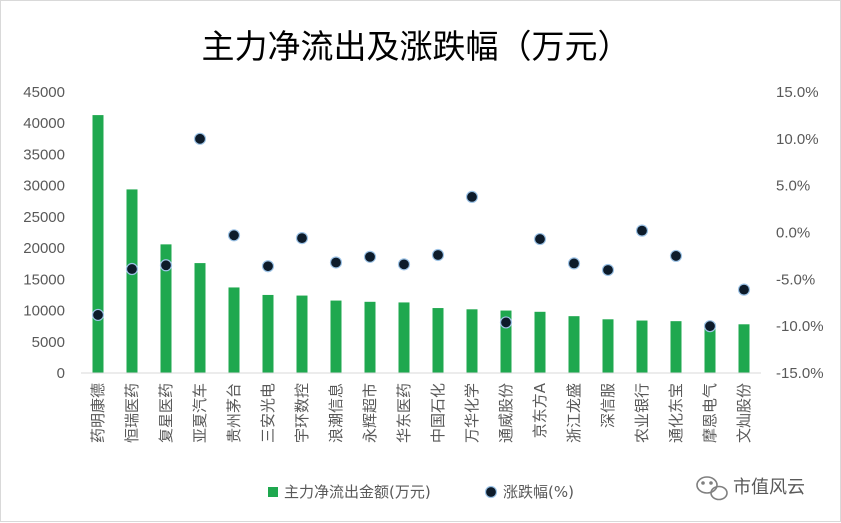 This screenshot has height=523, width=841. What do you see at coordinates (44, 311) in the screenshot?
I see `left-axis-tick-label: 10000` at bounding box center [44, 311].